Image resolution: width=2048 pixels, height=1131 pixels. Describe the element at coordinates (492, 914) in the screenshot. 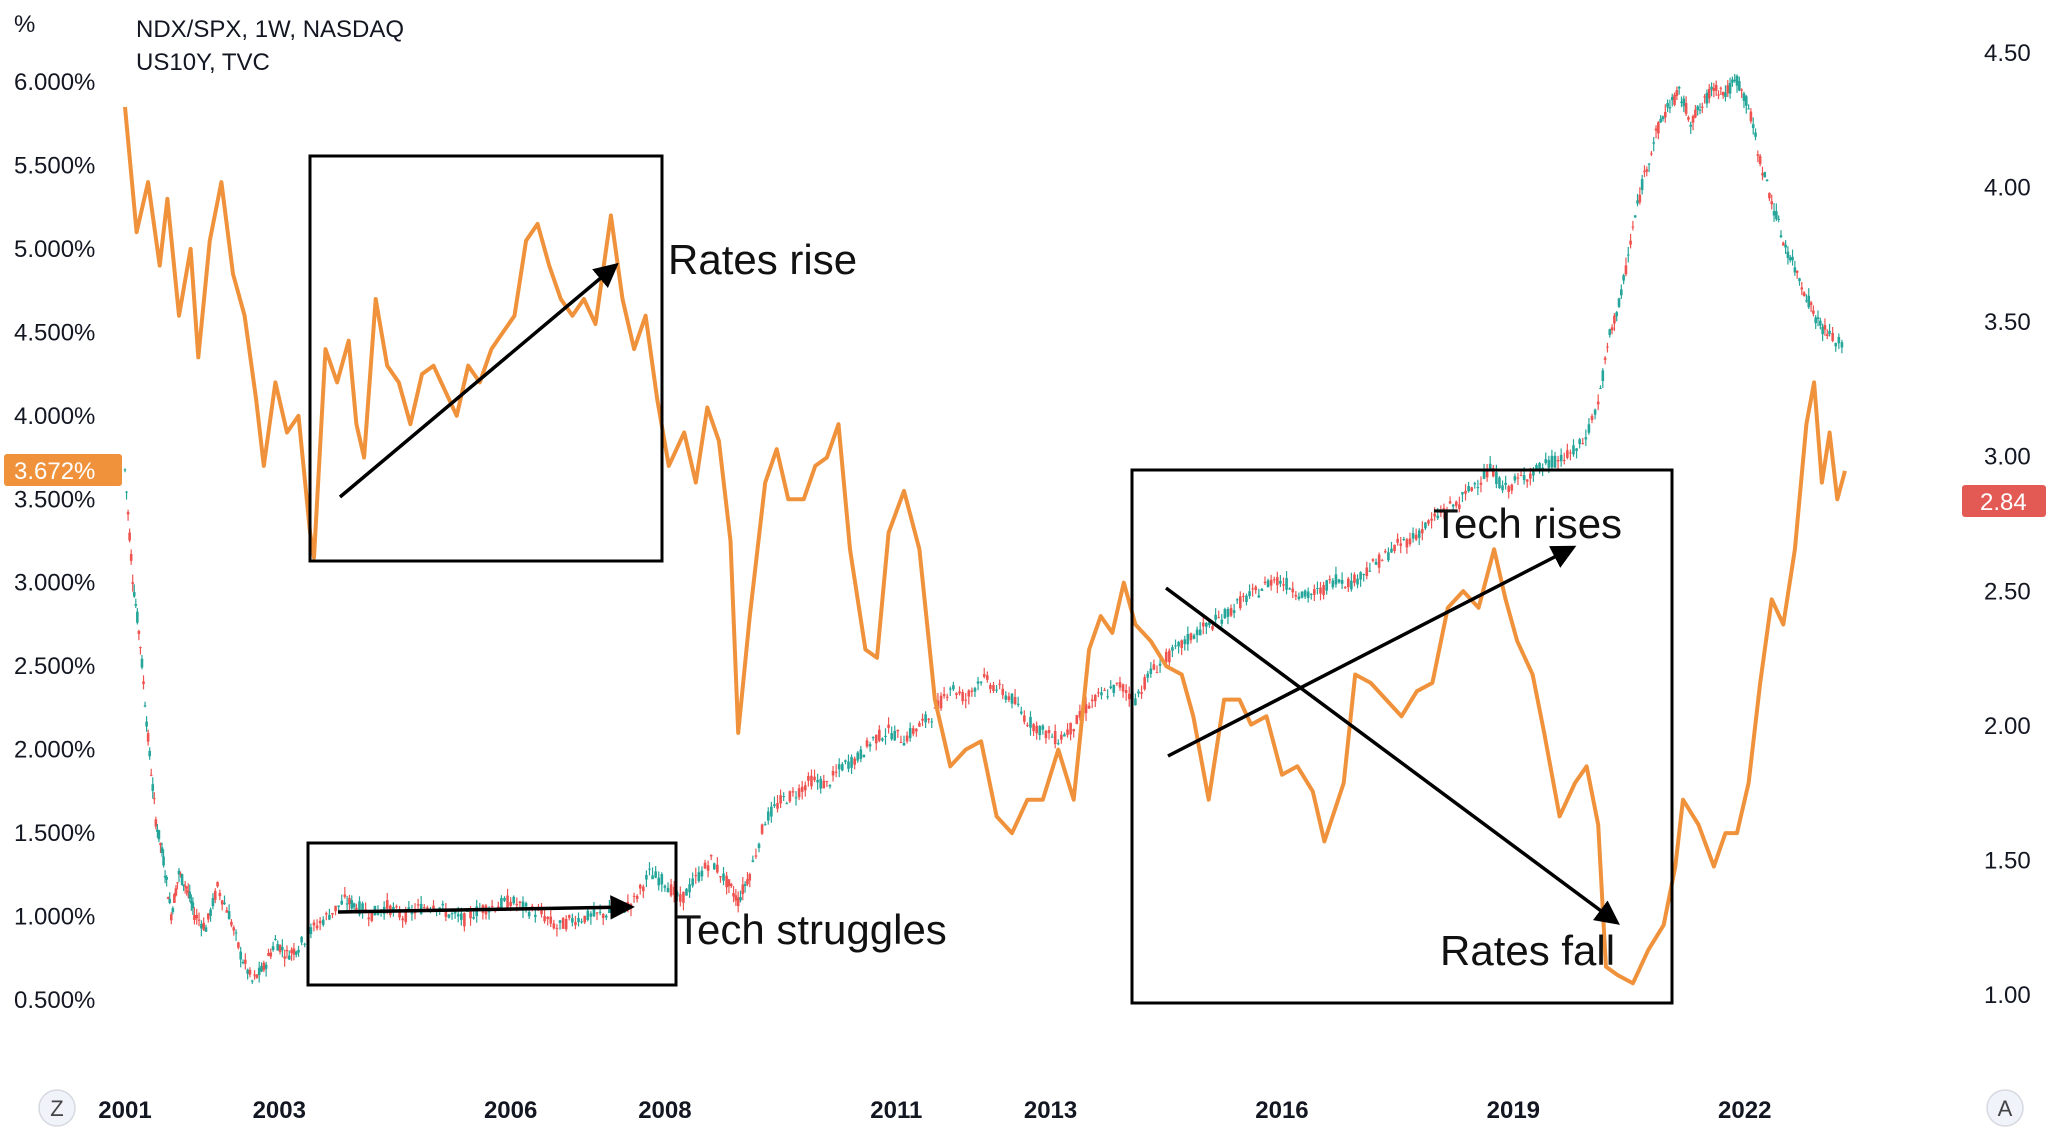

I see `tech-struggles-box` at that location.